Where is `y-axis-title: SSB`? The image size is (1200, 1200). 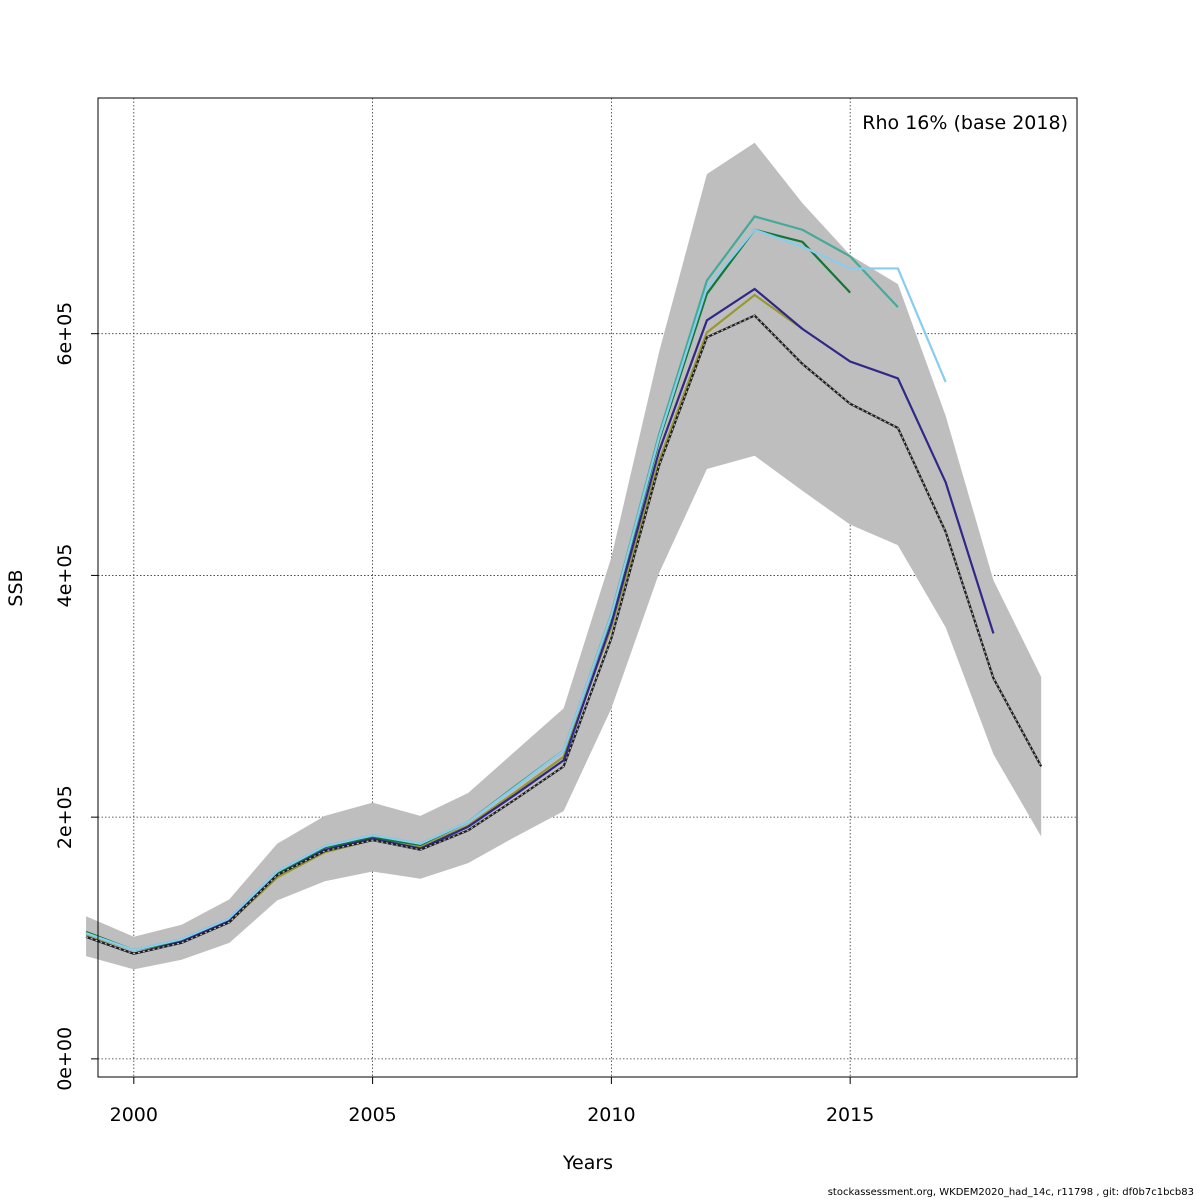
y-axis-title: SSB is located at coordinates (16, 587).